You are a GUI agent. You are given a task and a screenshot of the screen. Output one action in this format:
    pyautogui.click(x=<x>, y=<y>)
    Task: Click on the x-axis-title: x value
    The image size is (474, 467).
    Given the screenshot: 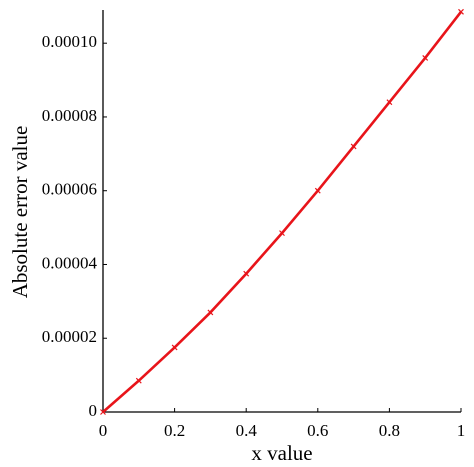 What is the action you would take?
    pyautogui.click(x=281, y=453)
    